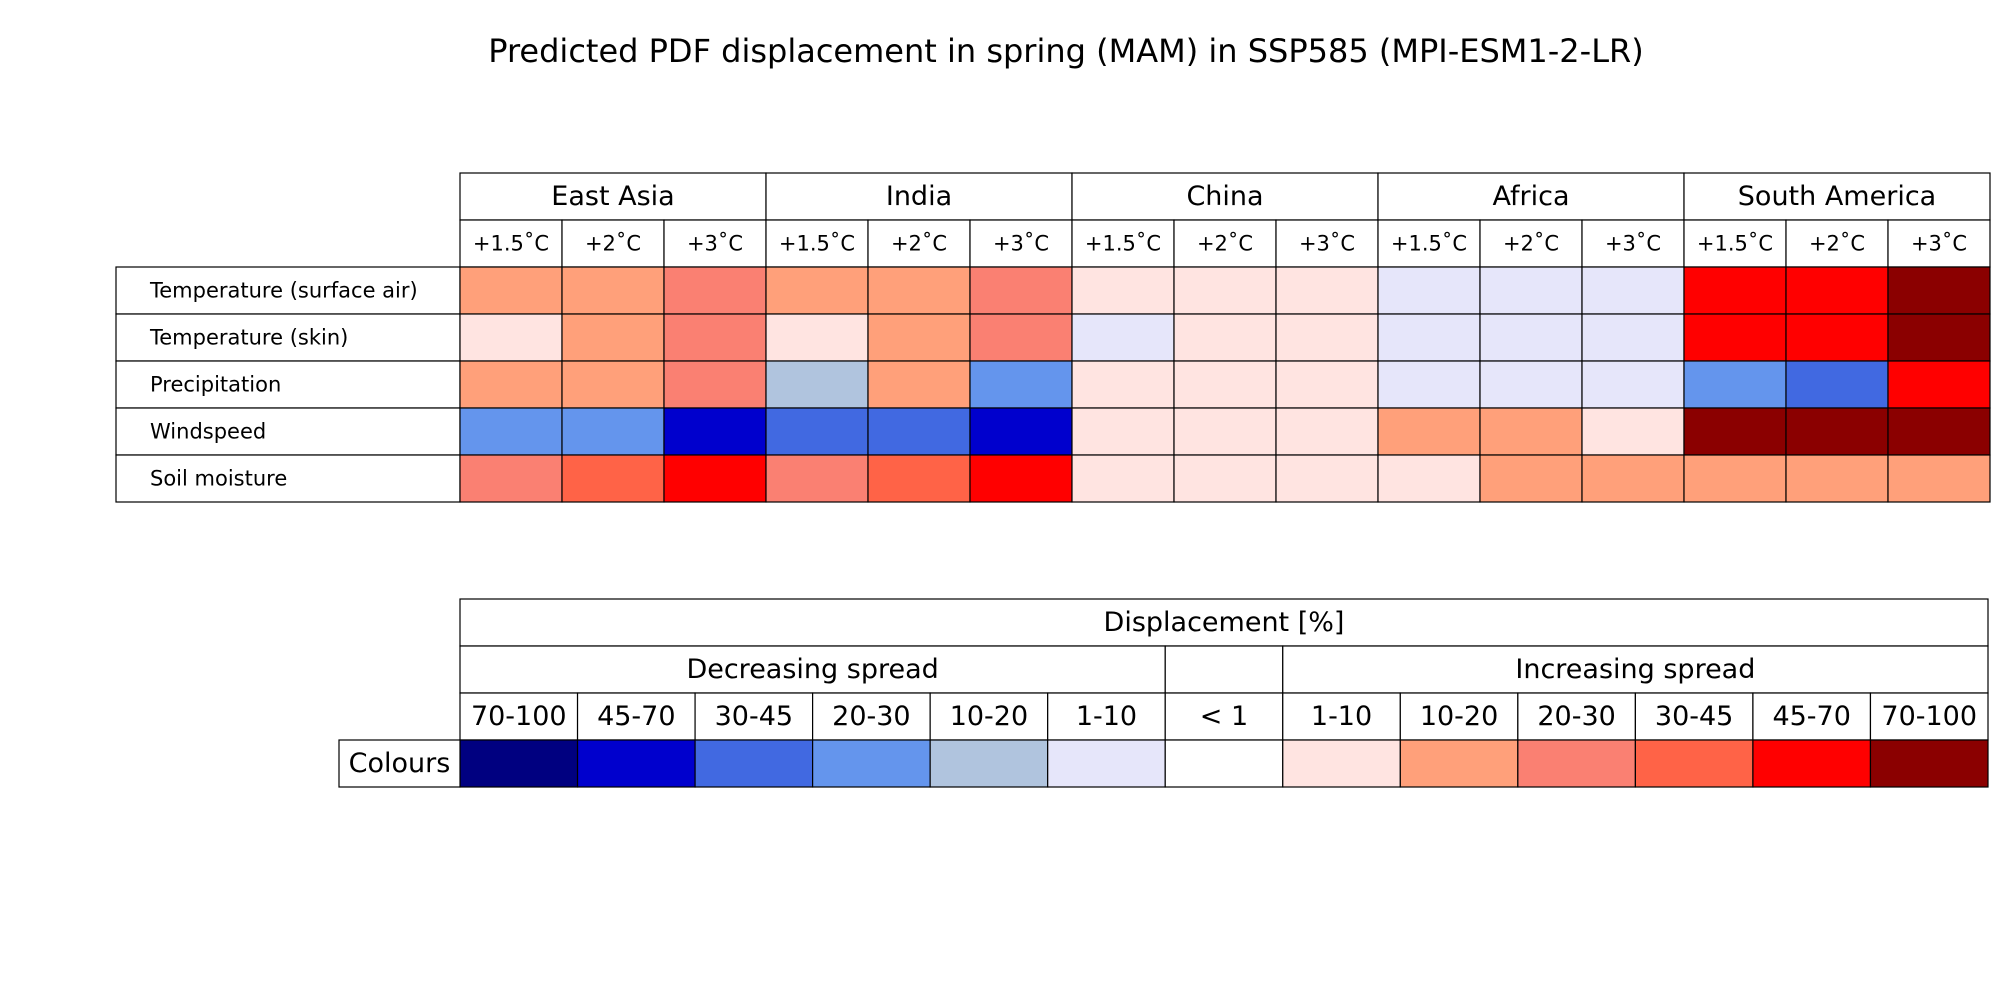  I want to click on increasing-spread-label: Increasing spread, so click(1635, 669).